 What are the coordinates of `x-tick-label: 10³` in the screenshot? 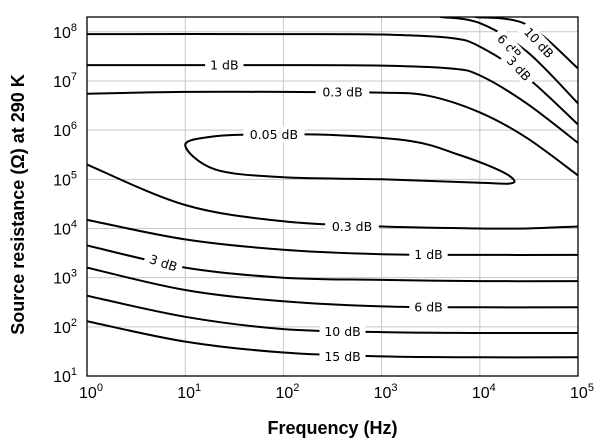 It's located at (386, 392).